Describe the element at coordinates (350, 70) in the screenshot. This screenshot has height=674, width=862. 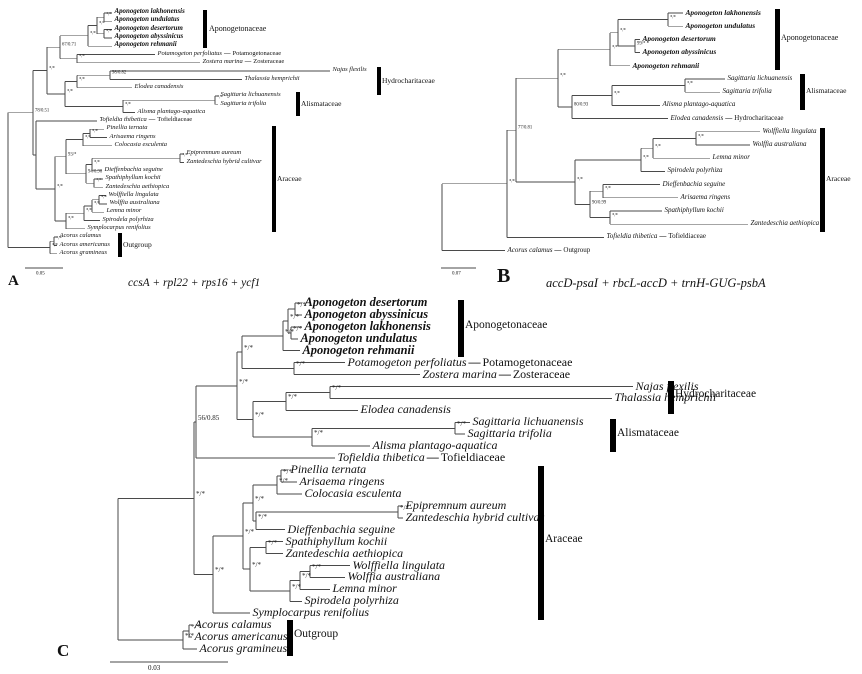
I see `taxon-label: Najas flexilis` at that location.